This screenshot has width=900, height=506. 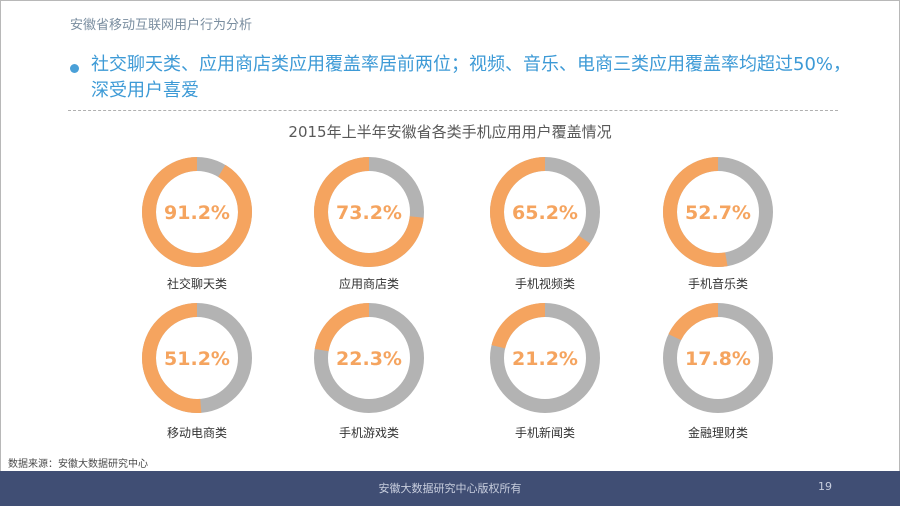 I want to click on bullet-icon, so click(x=74, y=68).